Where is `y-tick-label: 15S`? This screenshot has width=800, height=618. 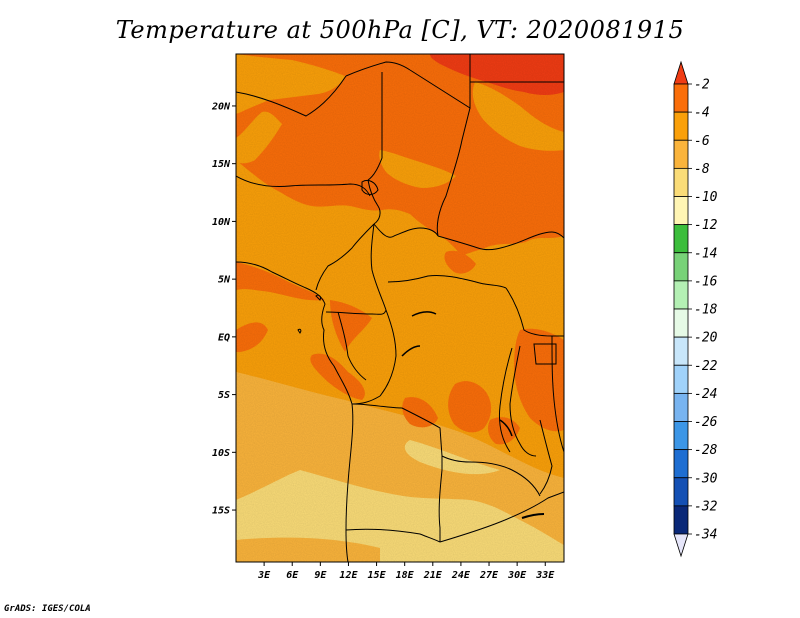
y-tick-label: 15S is located at coordinates (221, 511).